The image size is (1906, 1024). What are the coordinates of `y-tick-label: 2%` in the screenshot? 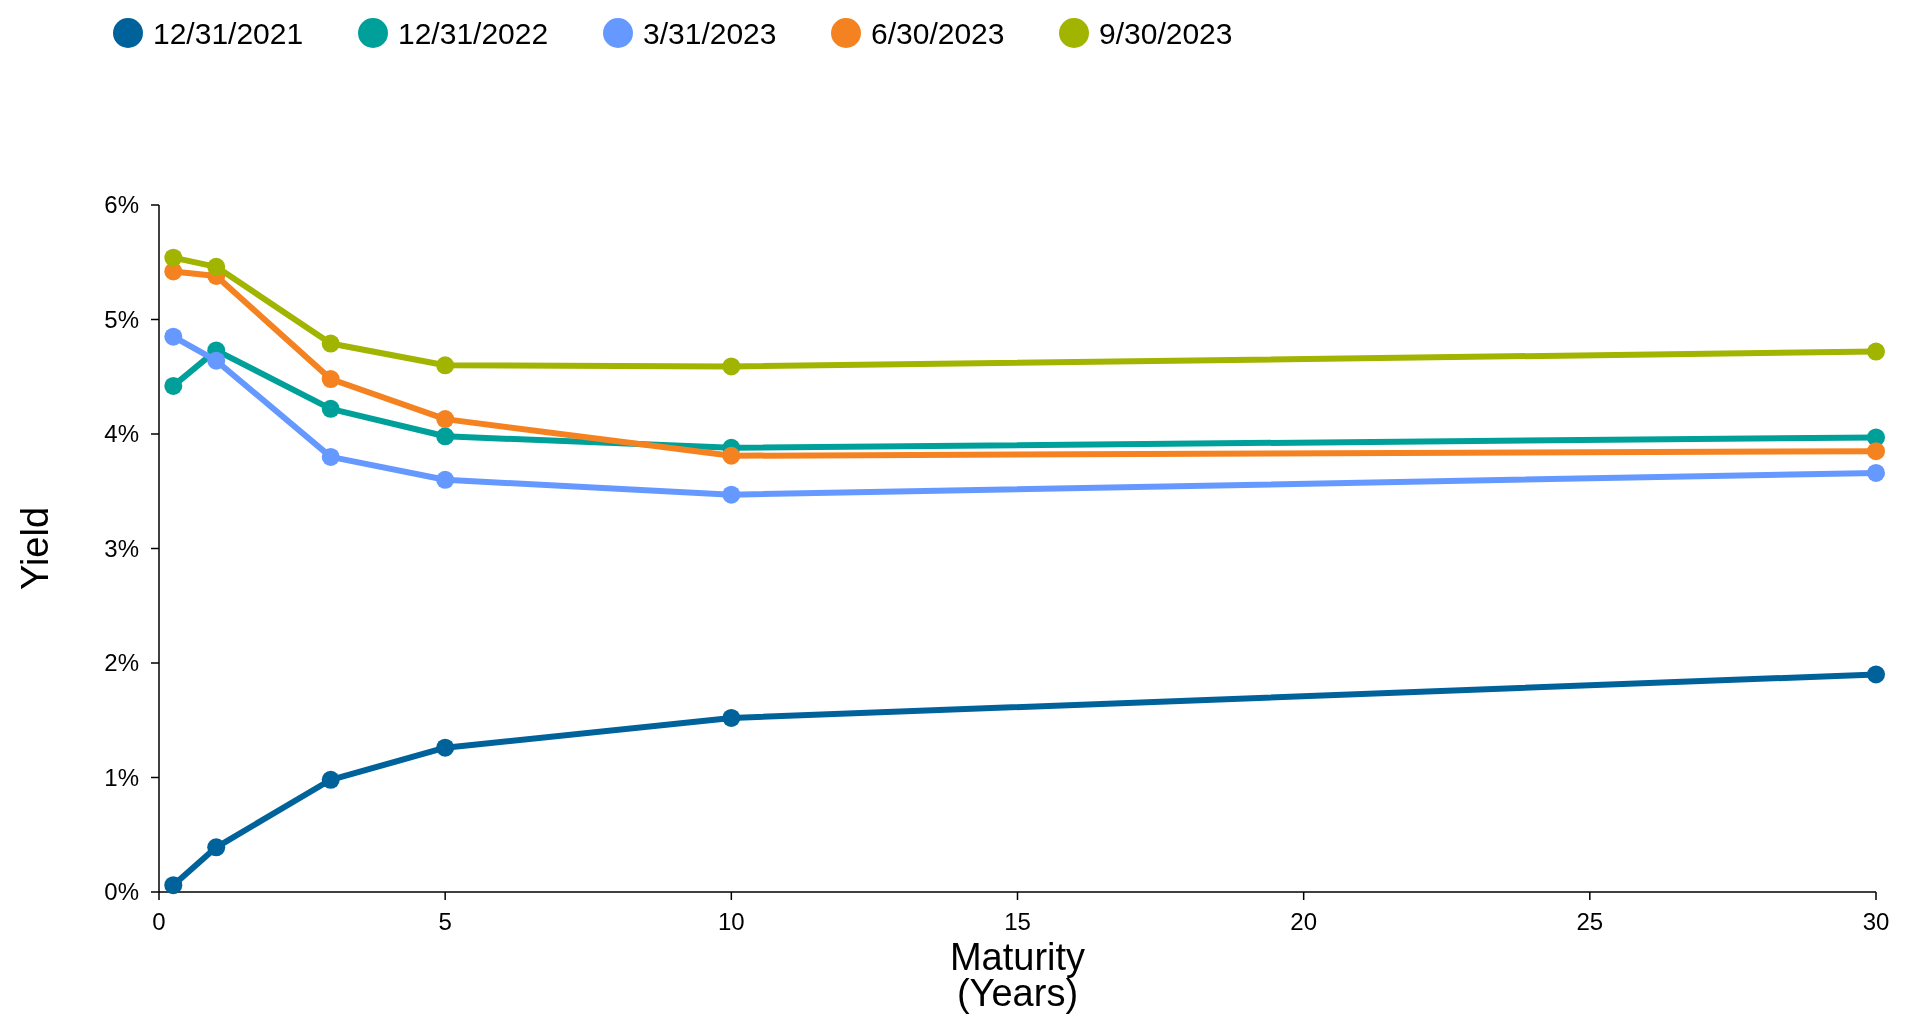 It's located at (121, 663).